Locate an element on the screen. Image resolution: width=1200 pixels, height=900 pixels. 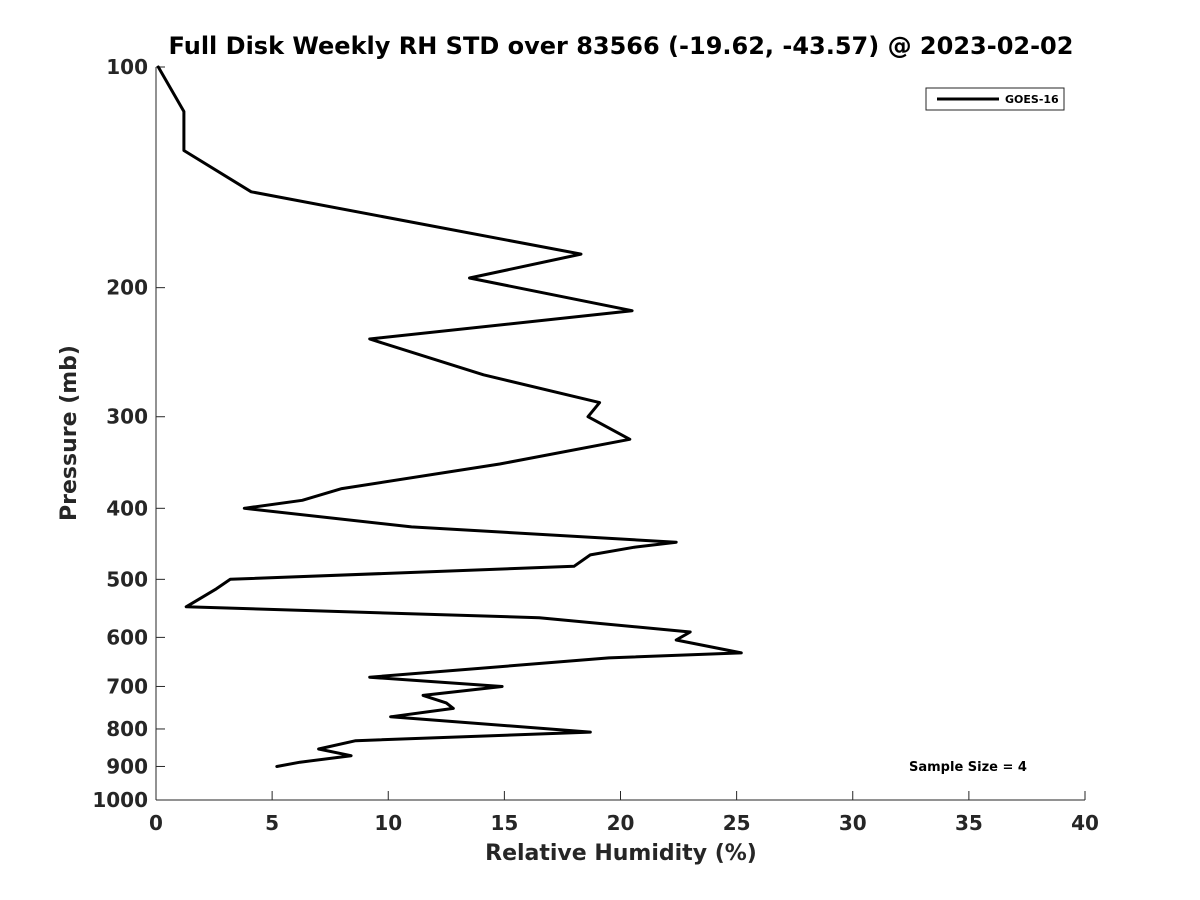
y-tick-label: 200 is located at coordinates (127, 288).